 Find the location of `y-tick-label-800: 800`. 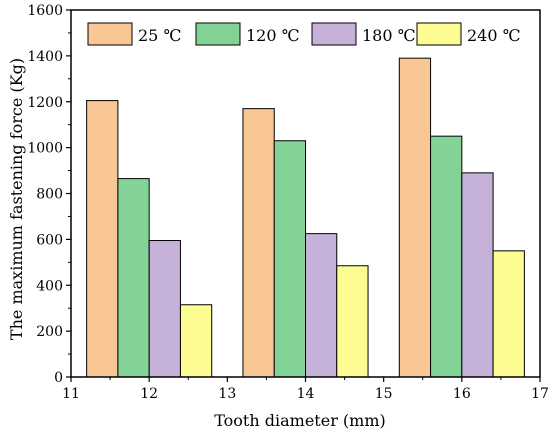

y-tick-label-800: 800 is located at coordinates (49, 195).